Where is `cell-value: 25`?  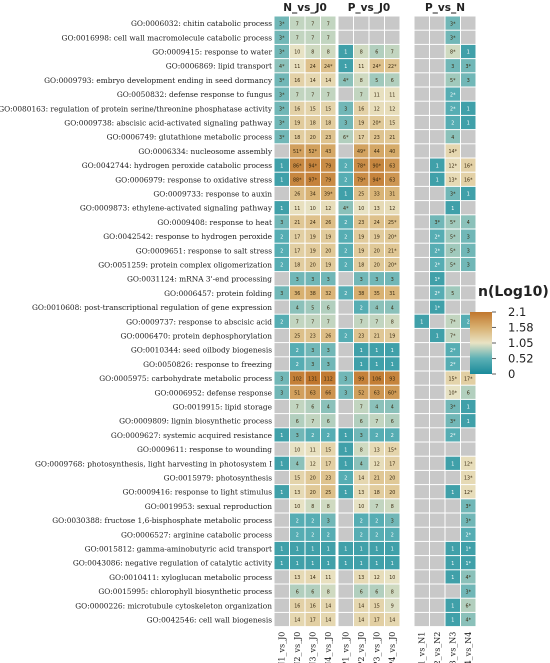 cell-value: 25 is located at coordinates (361, 195).